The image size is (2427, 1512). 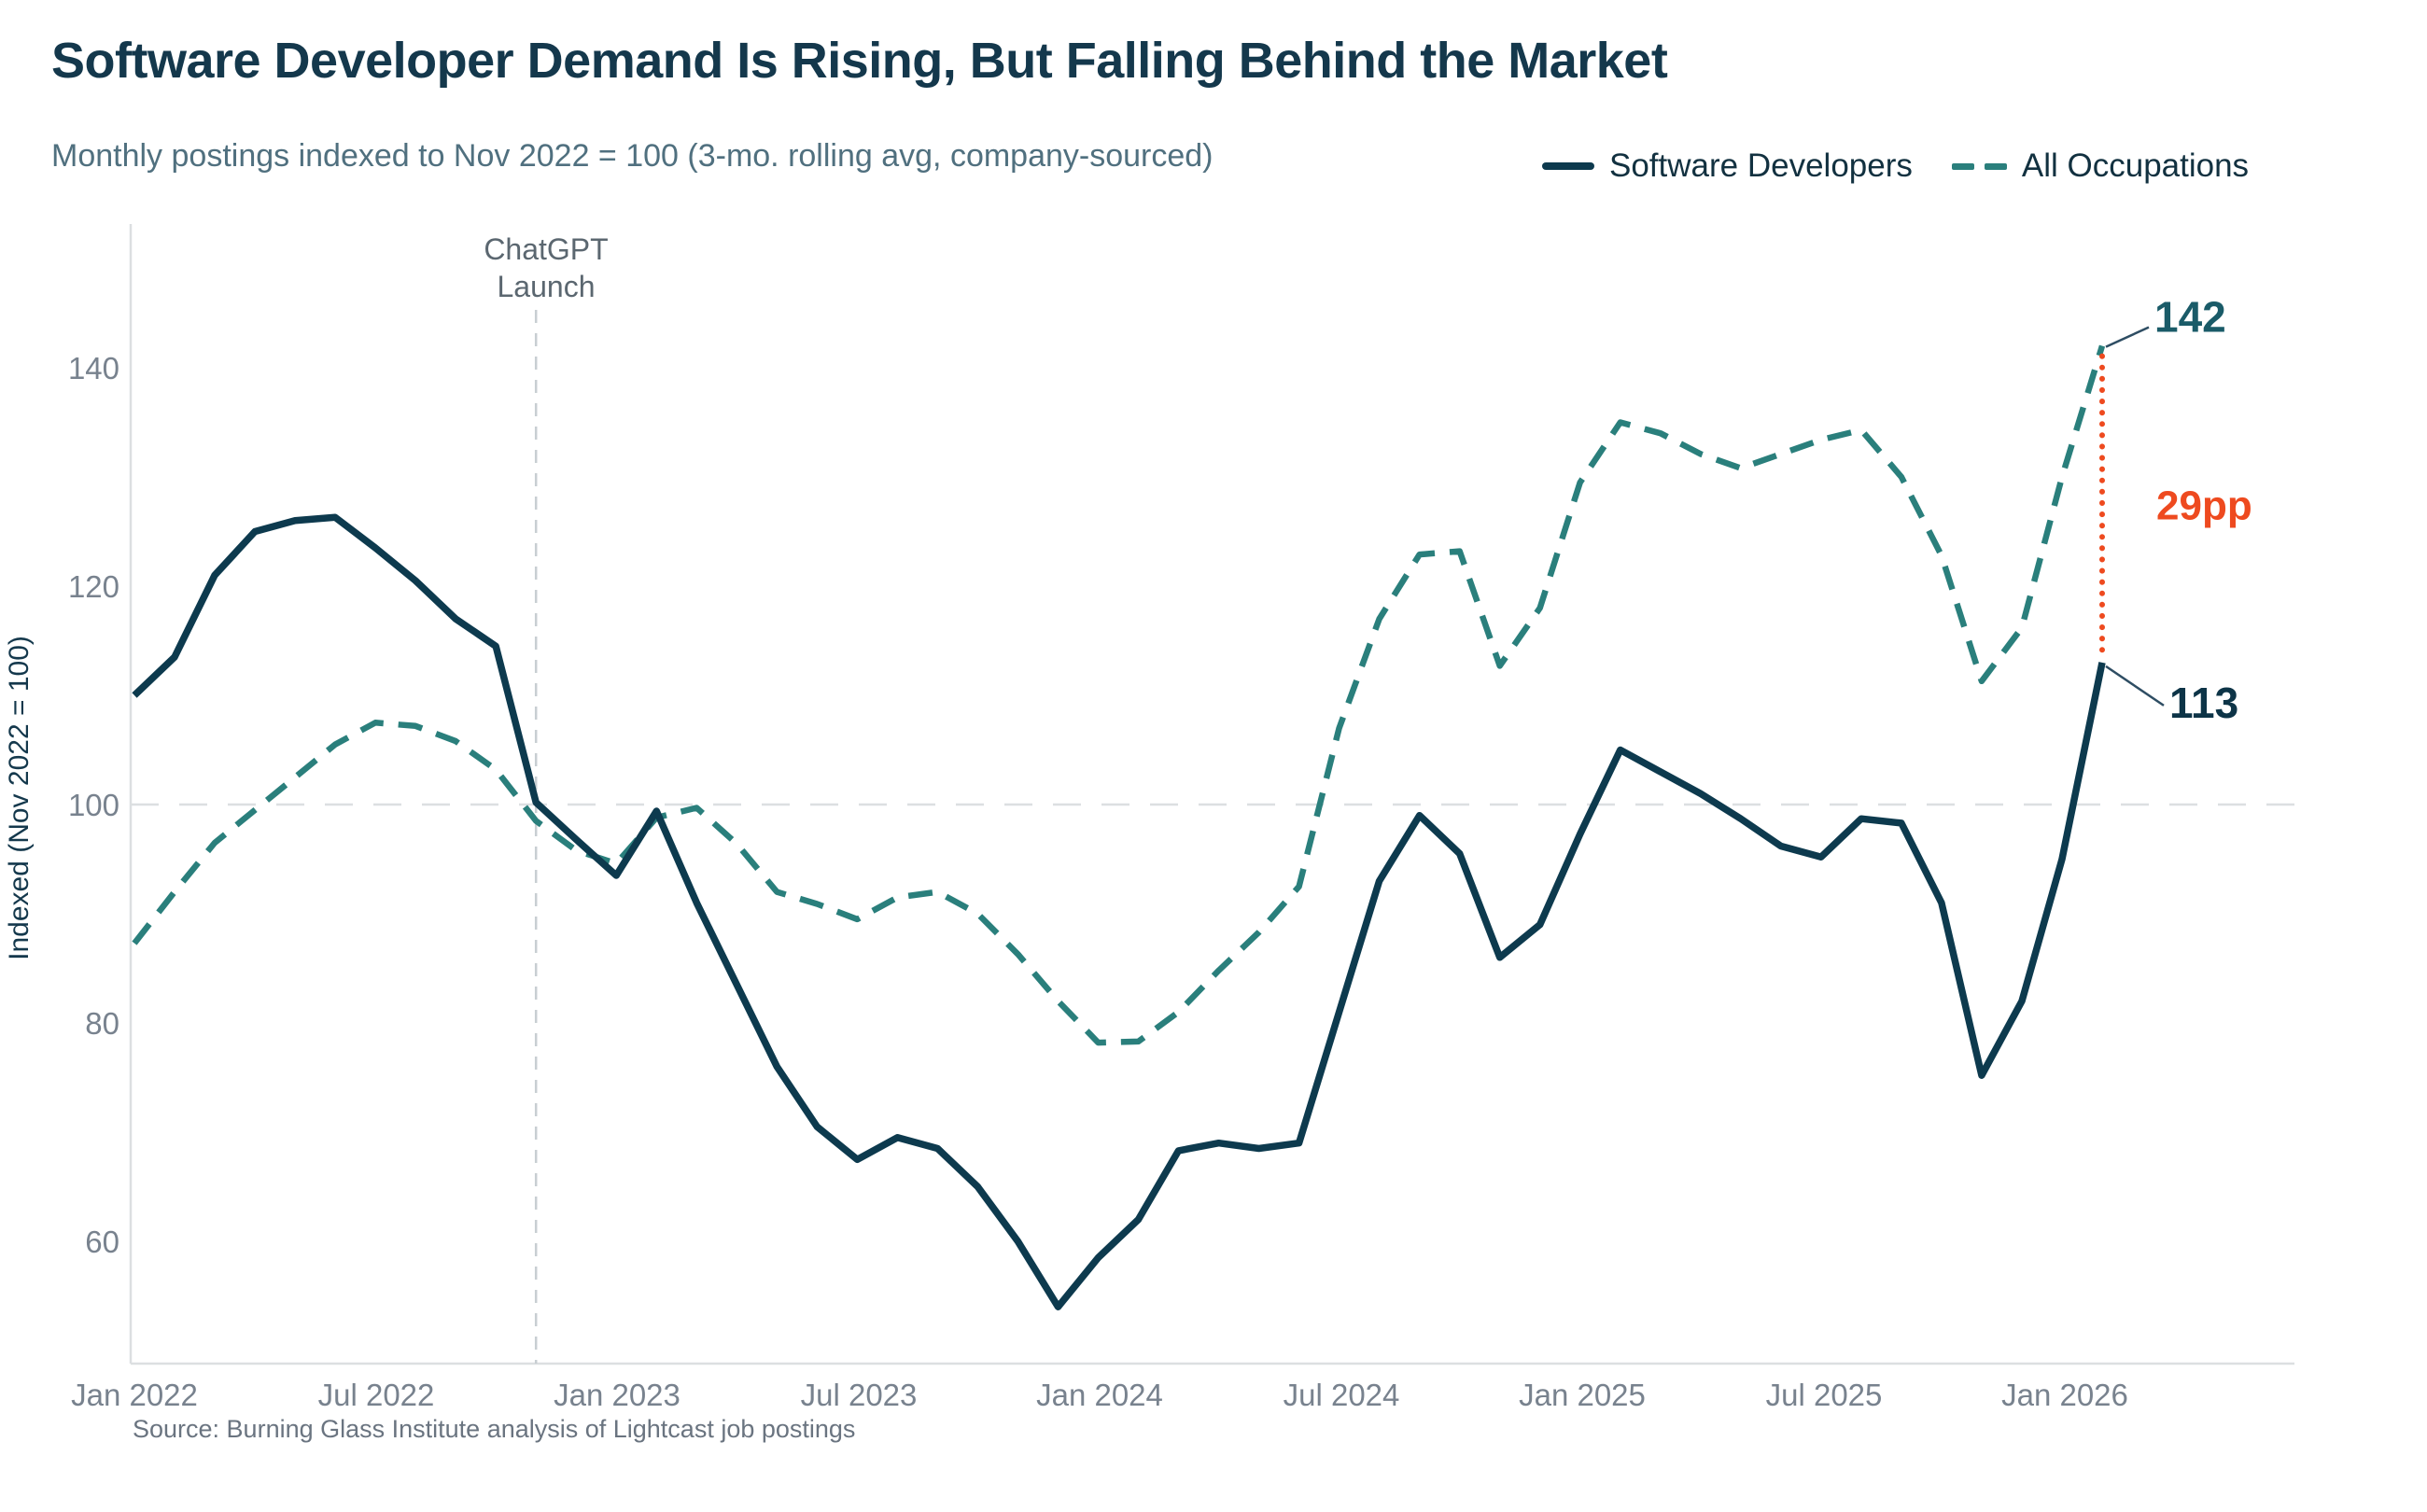 What do you see at coordinates (2204, 506) in the screenshot?
I see `gap-label: 29pp` at bounding box center [2204, 506].